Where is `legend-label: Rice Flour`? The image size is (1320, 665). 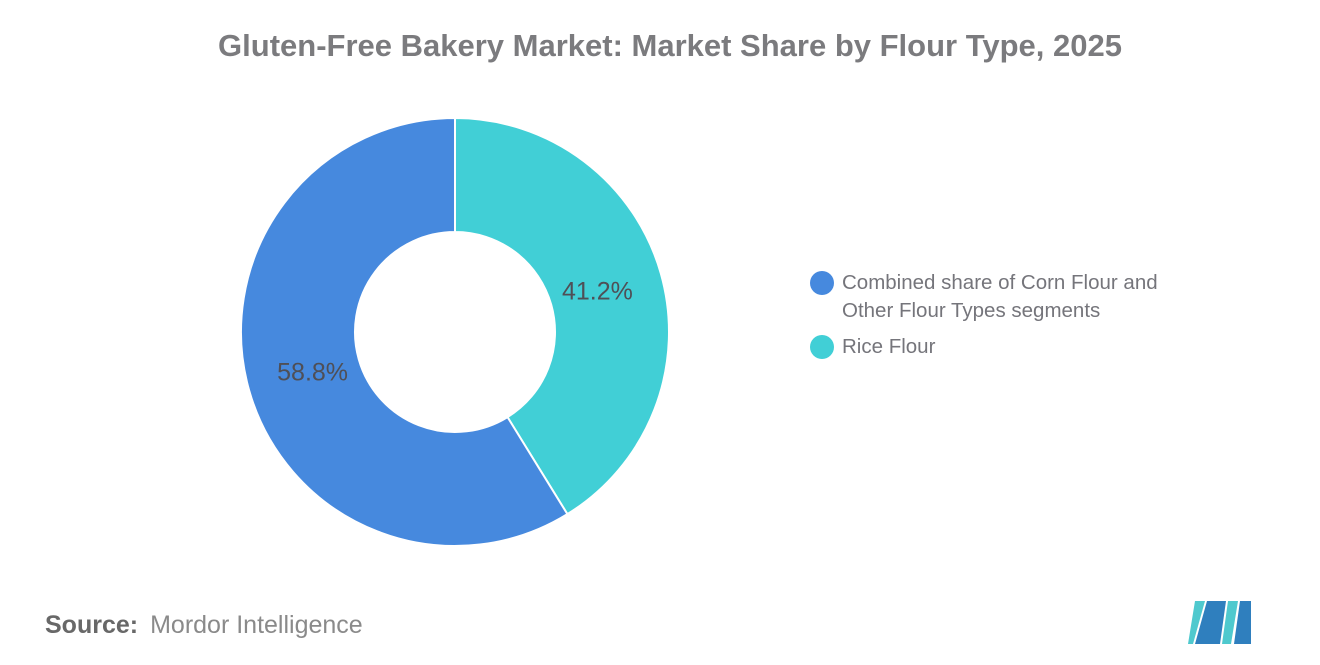
legend-label: Rice Flour is located at coordinates (889, 346).